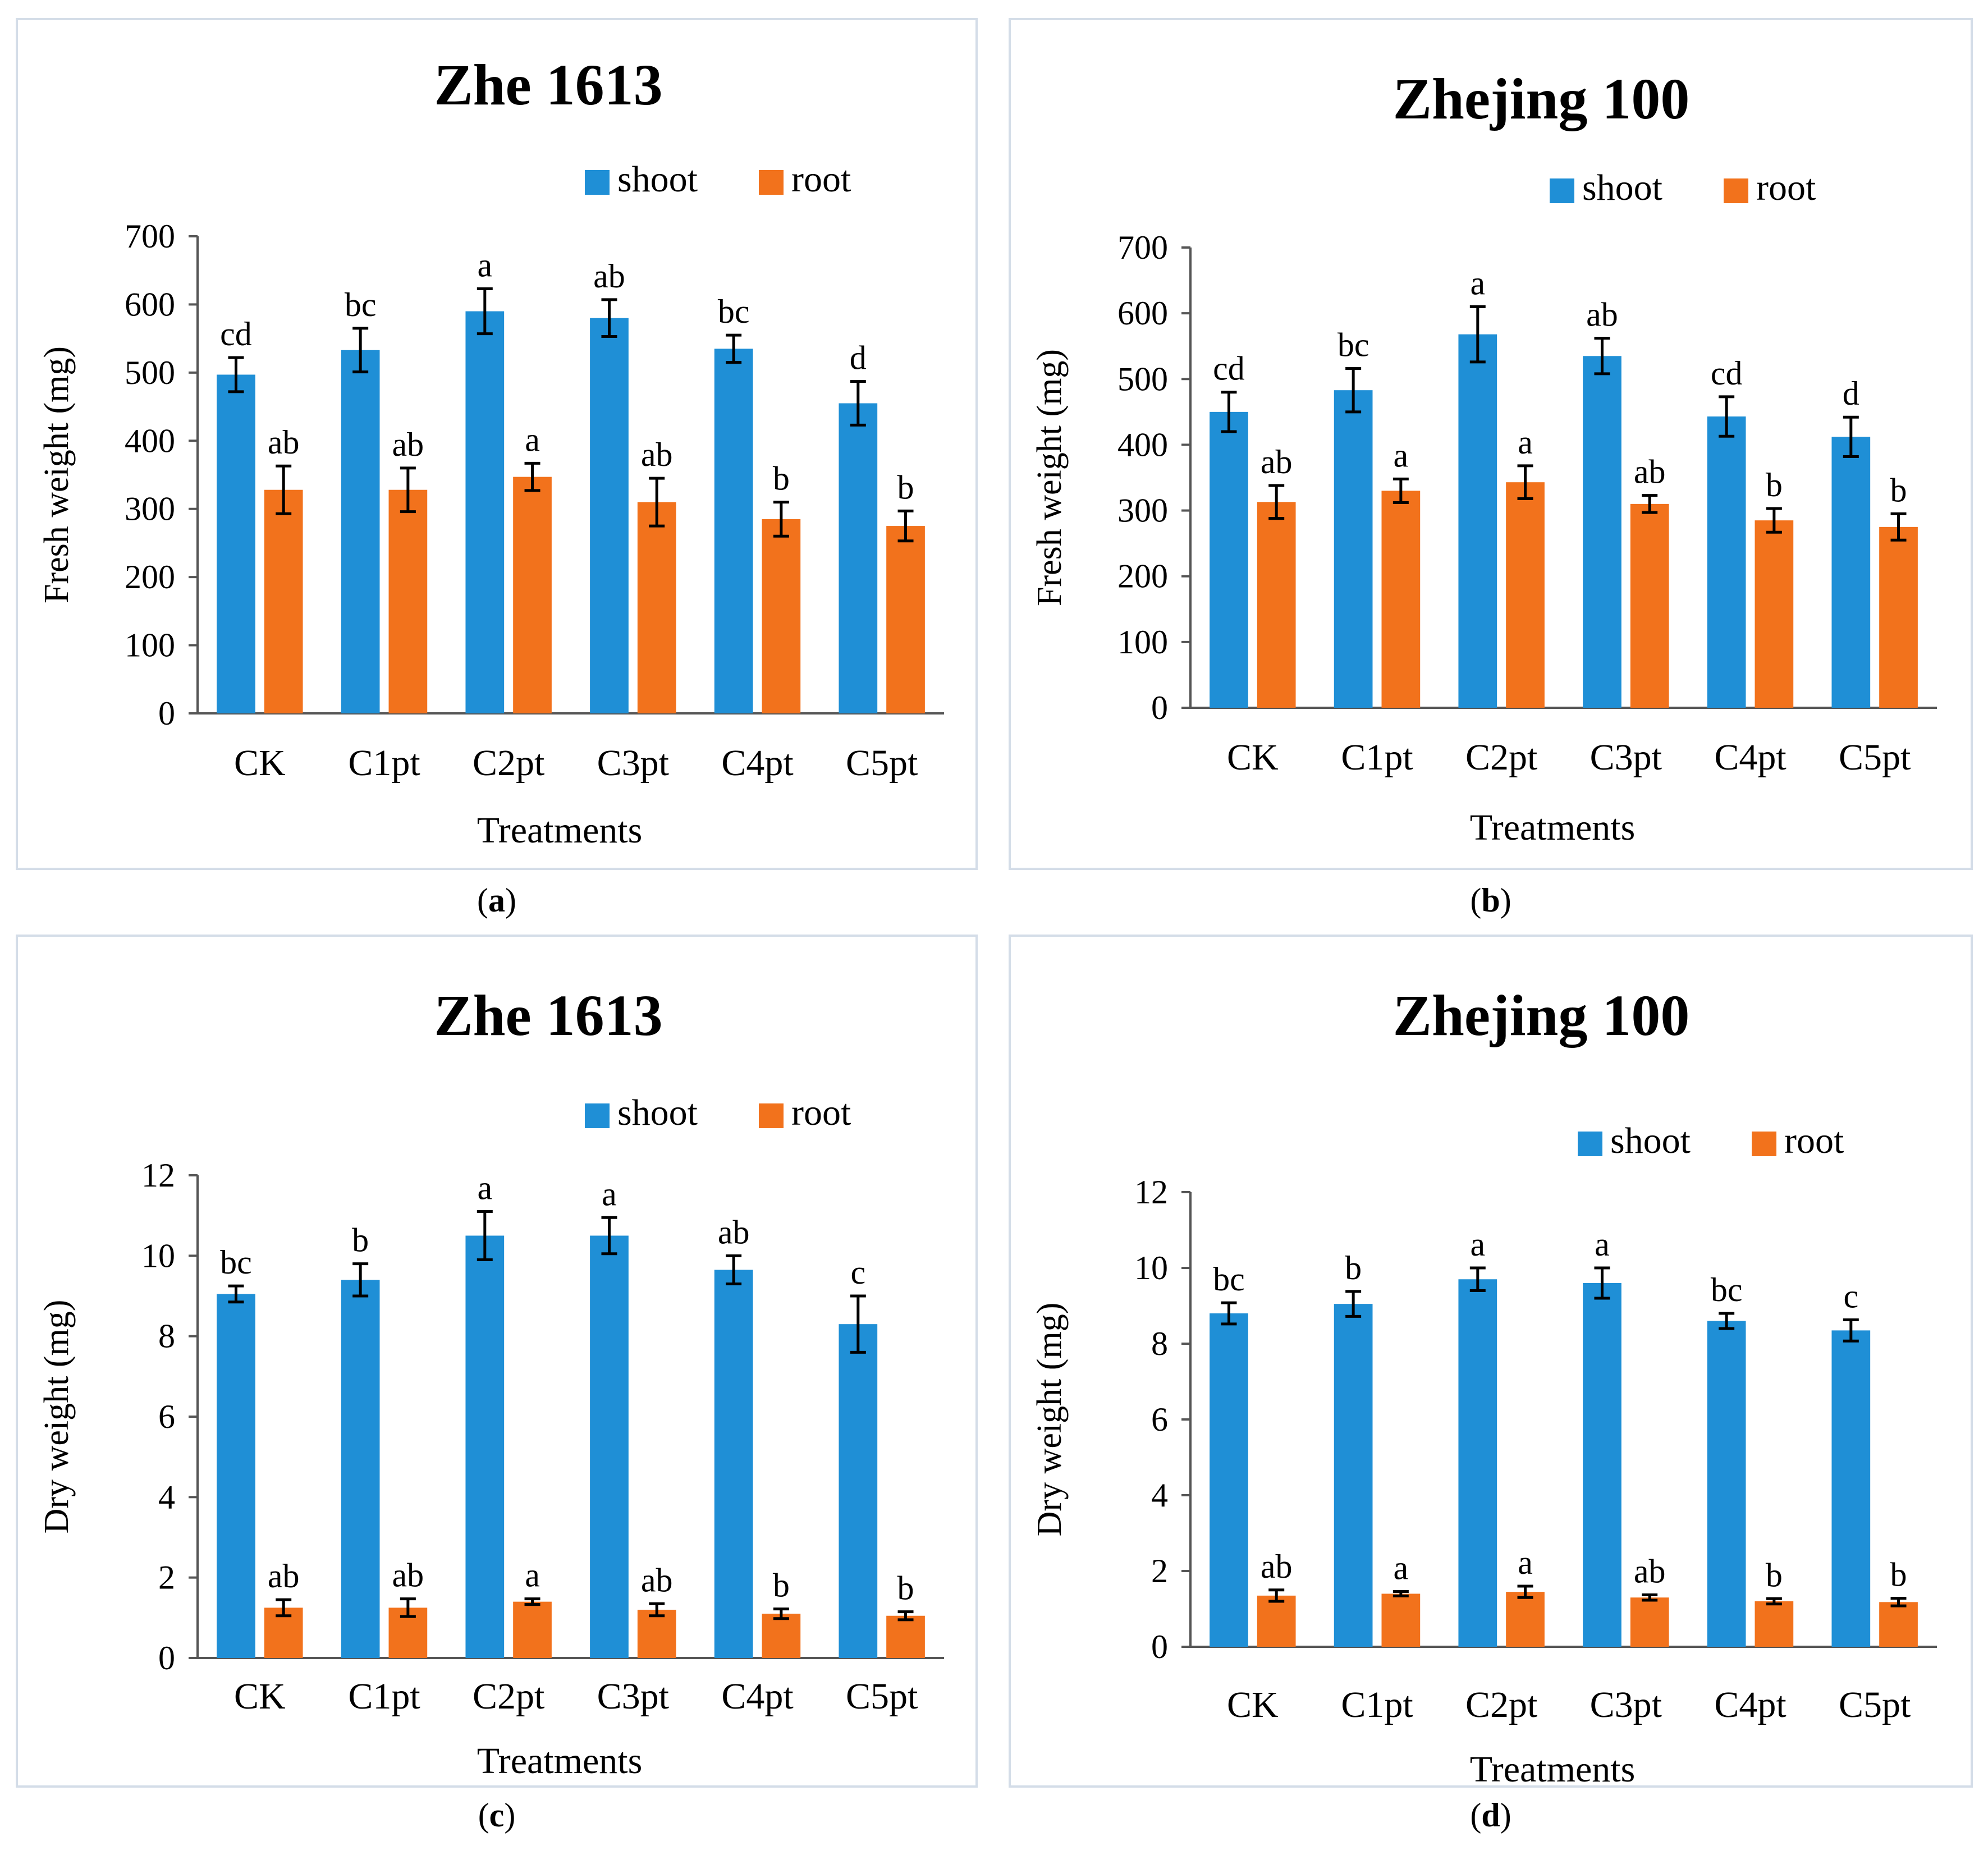  Describe the element at coordinates (1541, 99) in the screenshot. I see `chart-title: Zhejing 100` at that location.